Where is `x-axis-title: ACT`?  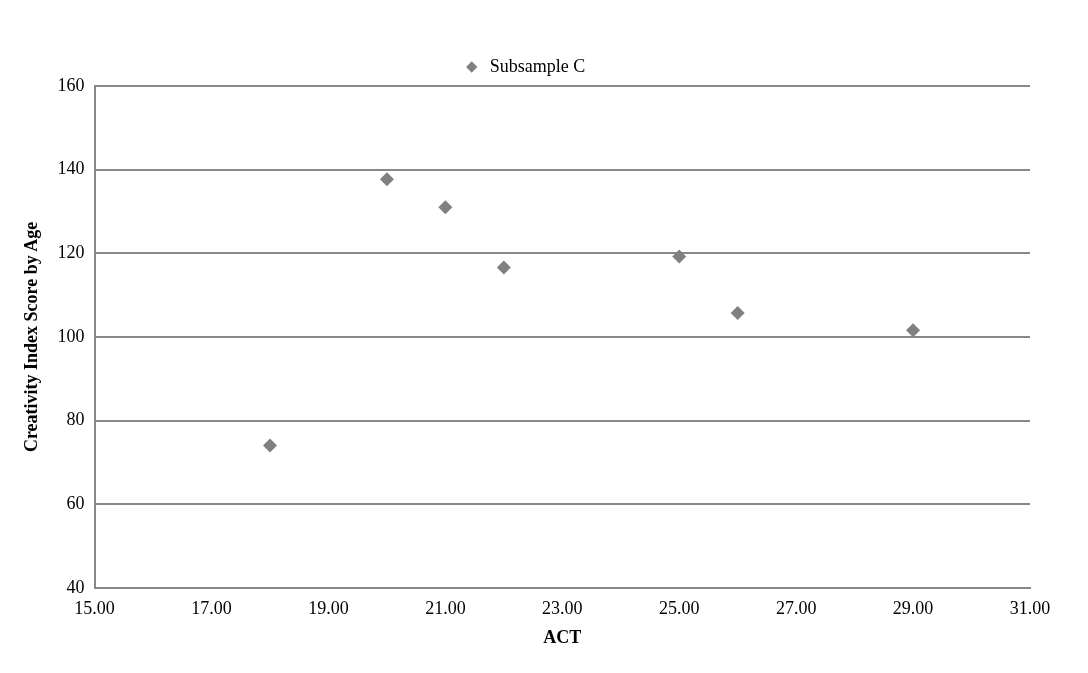
x-axis-title: ACT is located at coordinates (562, 636).